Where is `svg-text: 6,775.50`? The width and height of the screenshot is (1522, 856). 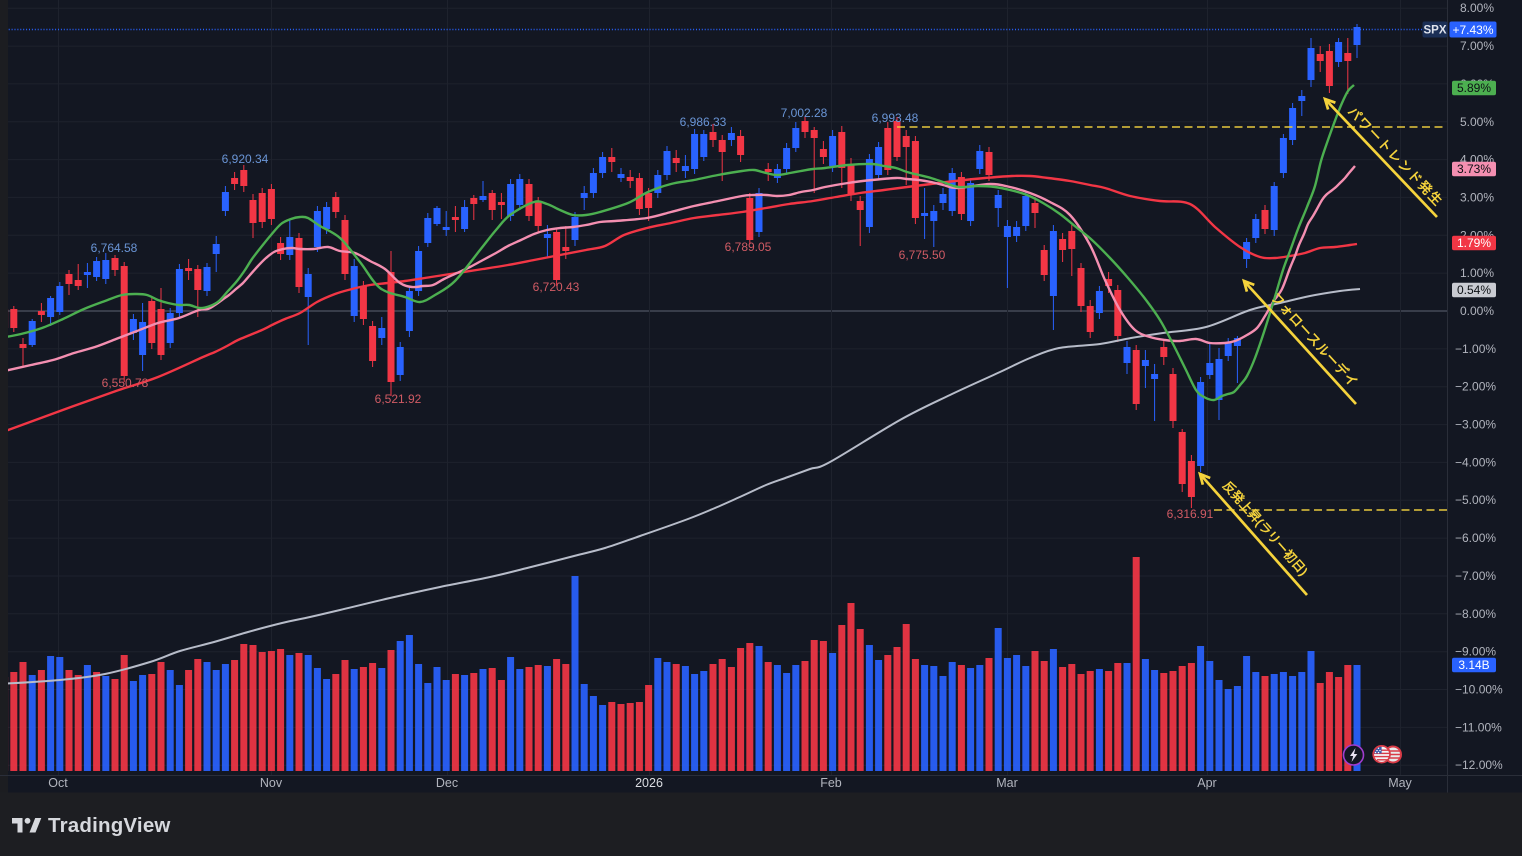
svg-text: 6,775.50 is located at coordinates (922, 255).